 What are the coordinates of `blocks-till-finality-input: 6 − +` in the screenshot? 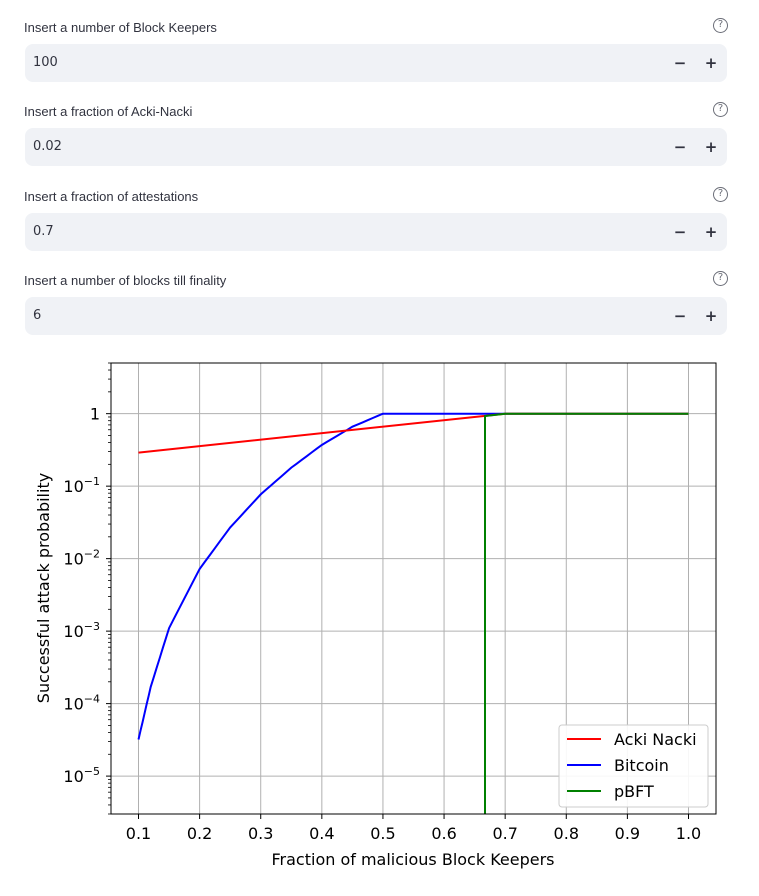 It's located at (376, 316).